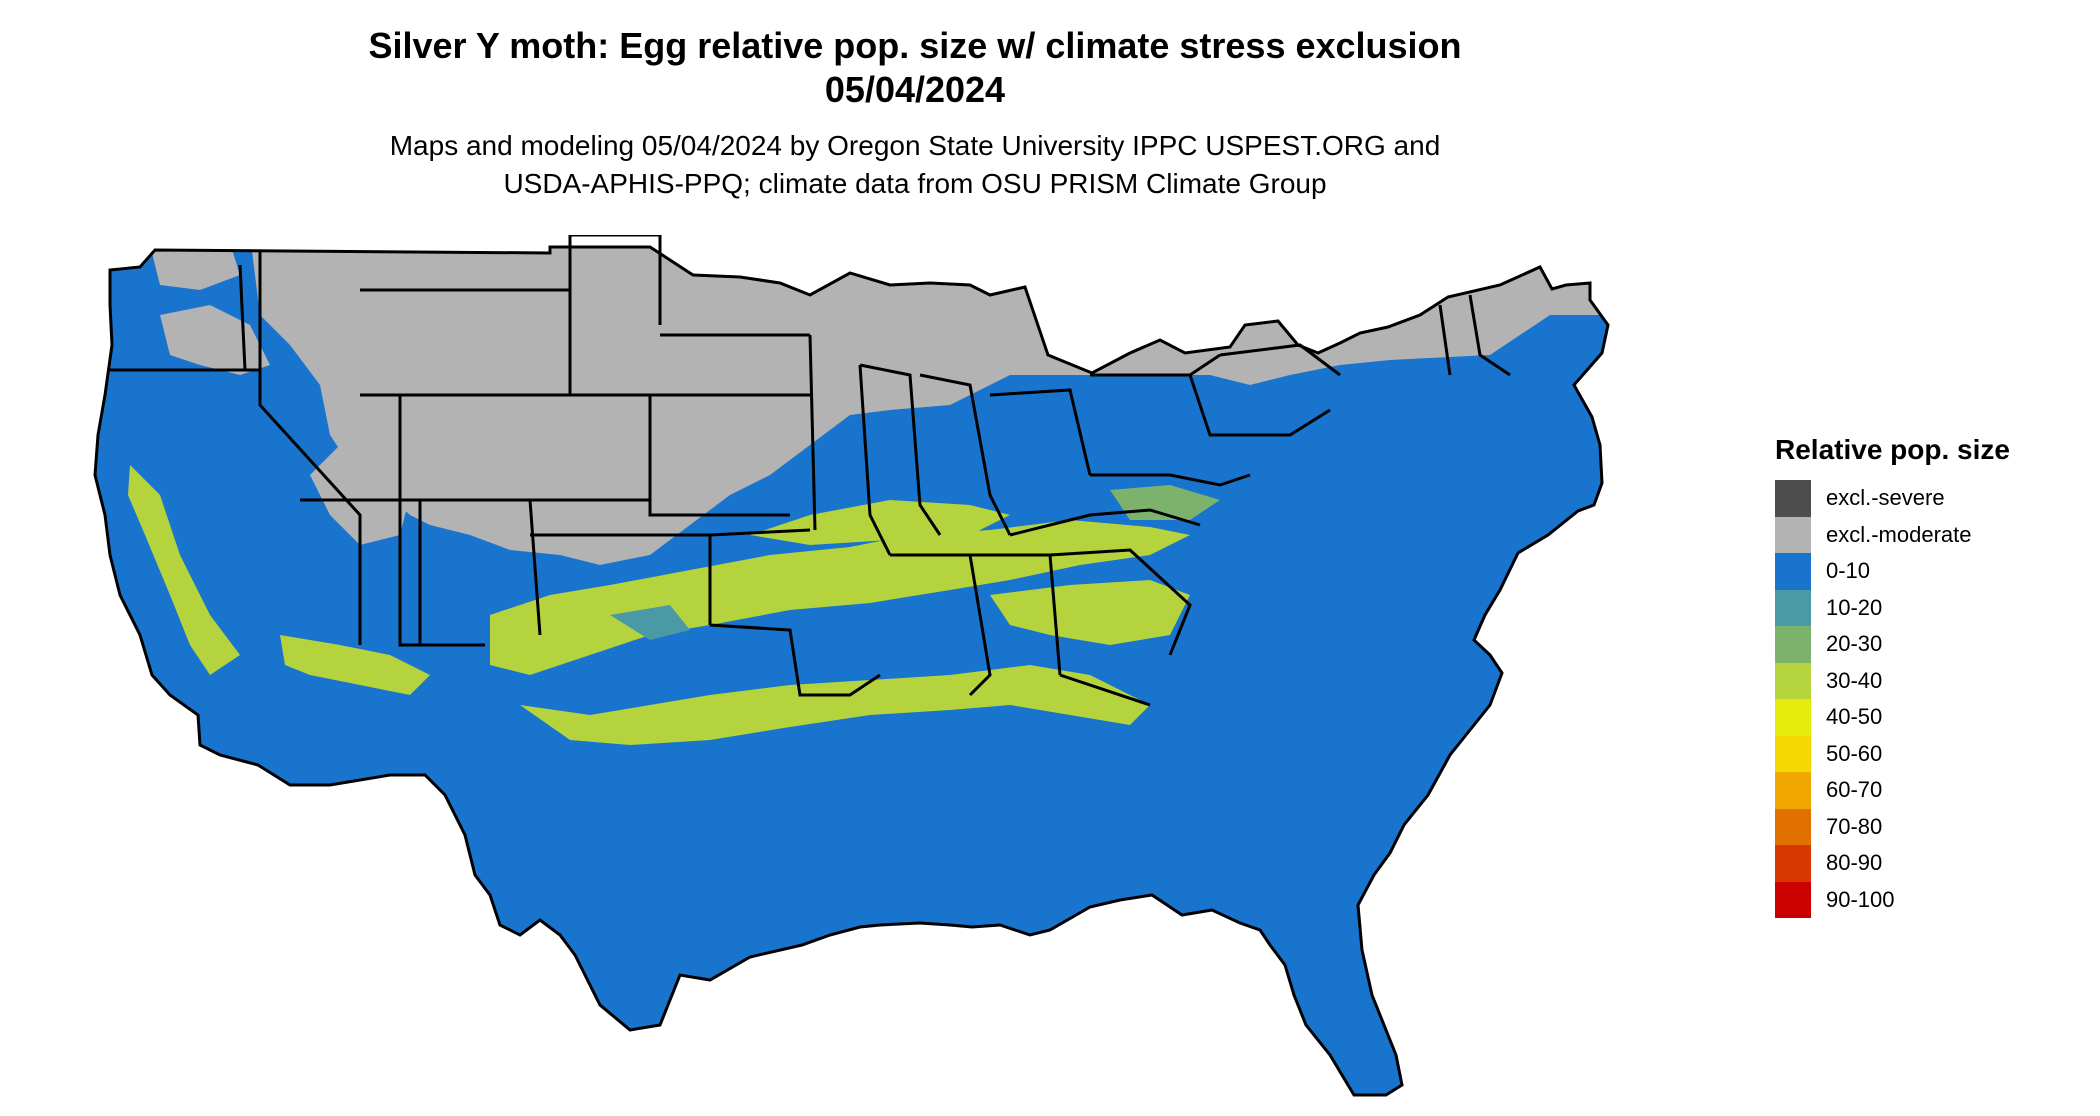  What do you see at coordinates (1892, 571) in the screenshot?
I see `legend-item: 0-10` at bounding box center [1892, 571].